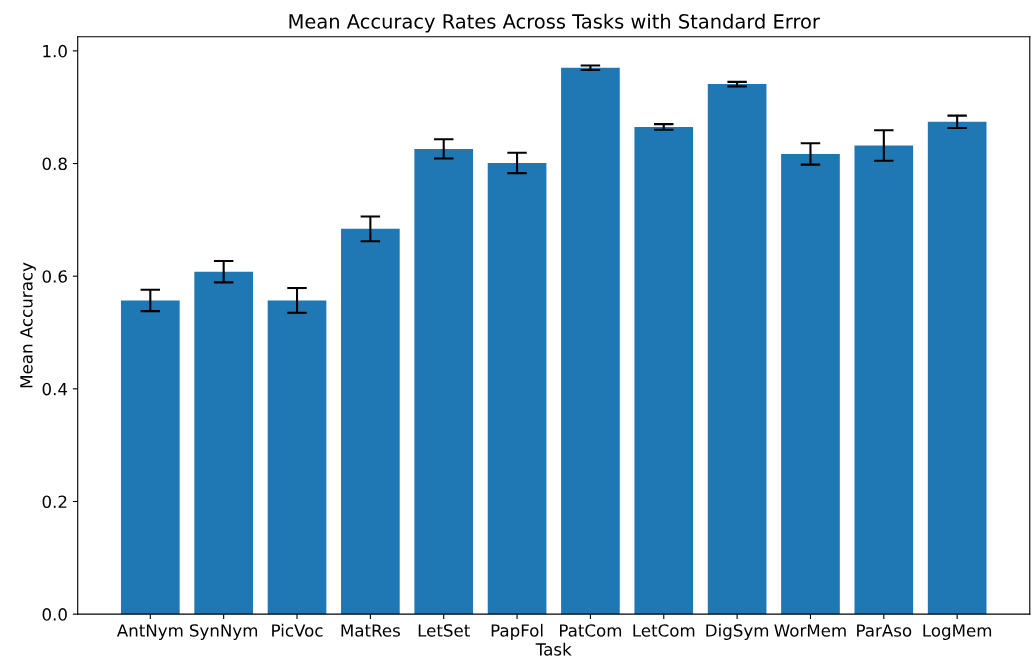 The image size is (1036, 669). Describe the element at coordinates (957, 632) in the screenshot. I see `x-tick-label: LogMem` at that location.